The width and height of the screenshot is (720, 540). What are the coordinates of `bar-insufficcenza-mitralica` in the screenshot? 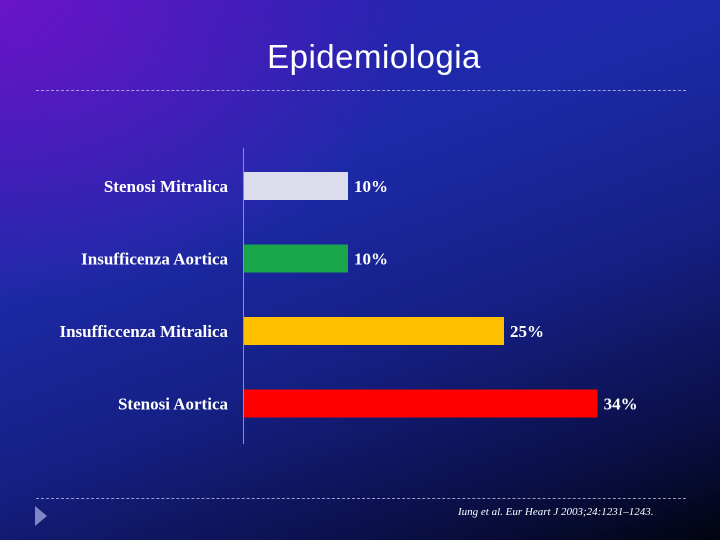 It's located at (374, 331).